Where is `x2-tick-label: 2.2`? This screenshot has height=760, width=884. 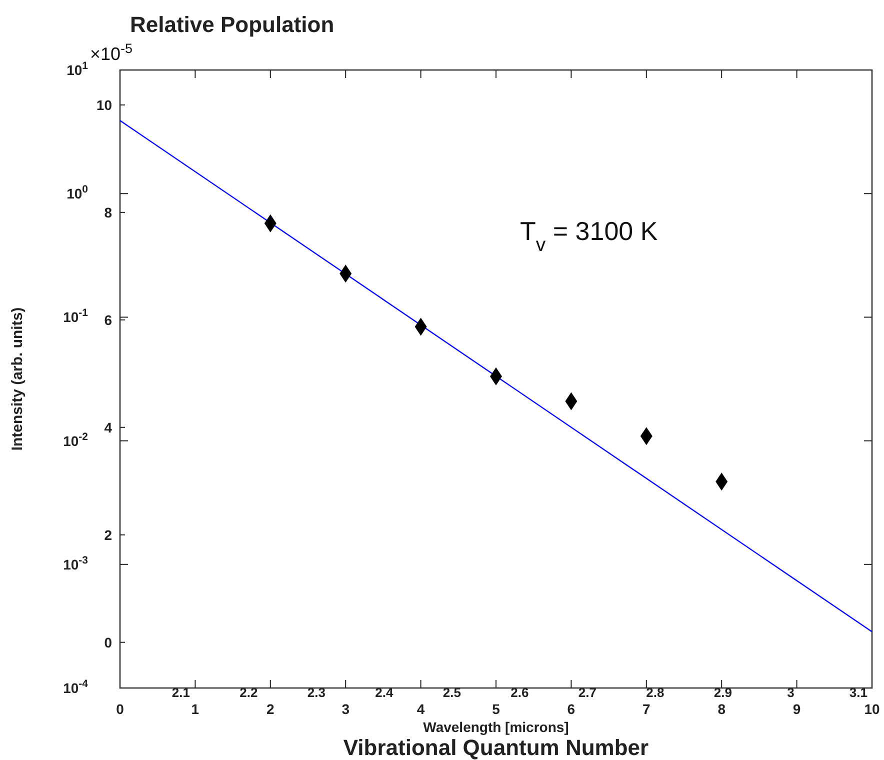
x2-tick-label: 2.2 is located at coordinates (249, 692).